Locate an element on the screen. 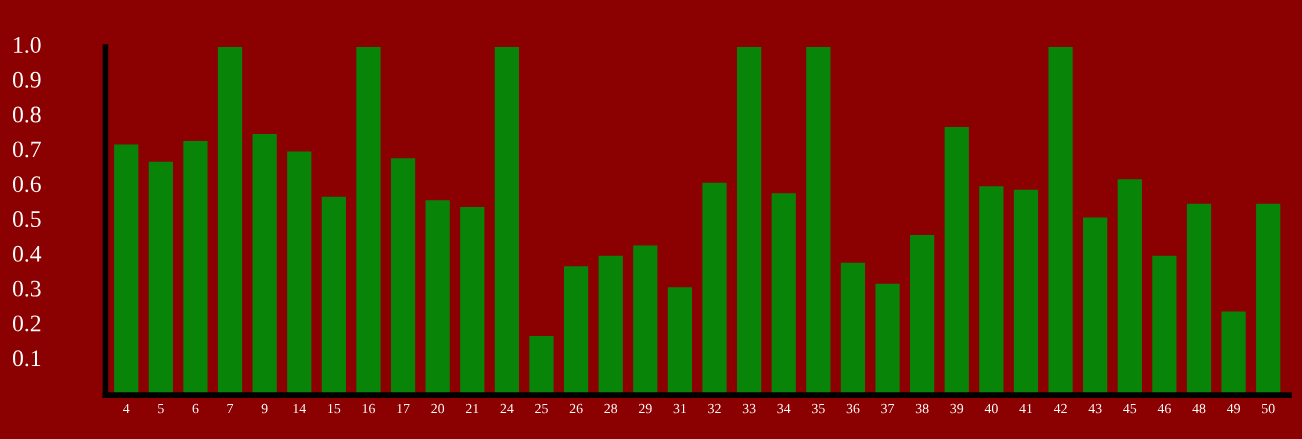 The height and width of the screenshot is (439, 1302). y-tick-label: 0.4 is located at coordinates (27, 253).